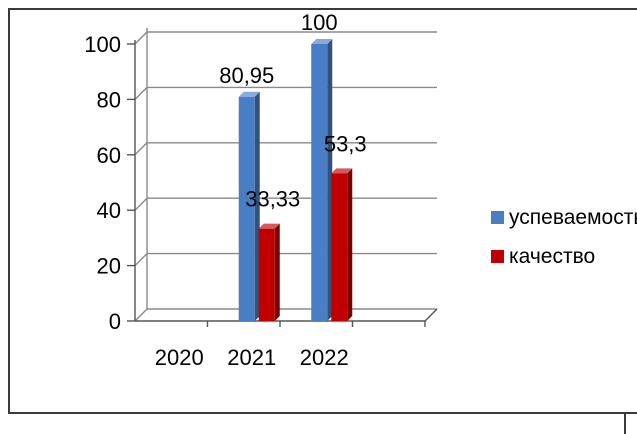  I want to click on legend-label-uspevaemost: успеваемость, so click(573, 217).